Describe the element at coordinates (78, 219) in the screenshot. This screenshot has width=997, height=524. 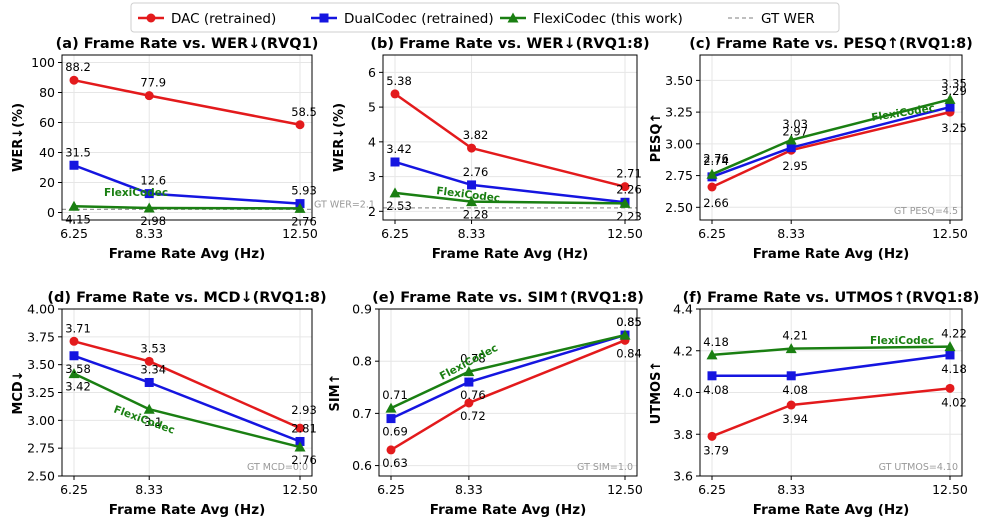
I see `panel-a-label-flexicodec-0: 4.15` at that location.